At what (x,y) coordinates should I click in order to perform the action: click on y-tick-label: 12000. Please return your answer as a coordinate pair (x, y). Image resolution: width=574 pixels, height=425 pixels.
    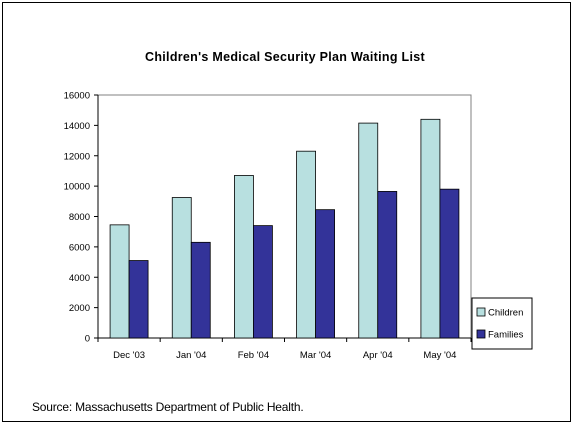
    Looking at the image, I should click on (77, 156).